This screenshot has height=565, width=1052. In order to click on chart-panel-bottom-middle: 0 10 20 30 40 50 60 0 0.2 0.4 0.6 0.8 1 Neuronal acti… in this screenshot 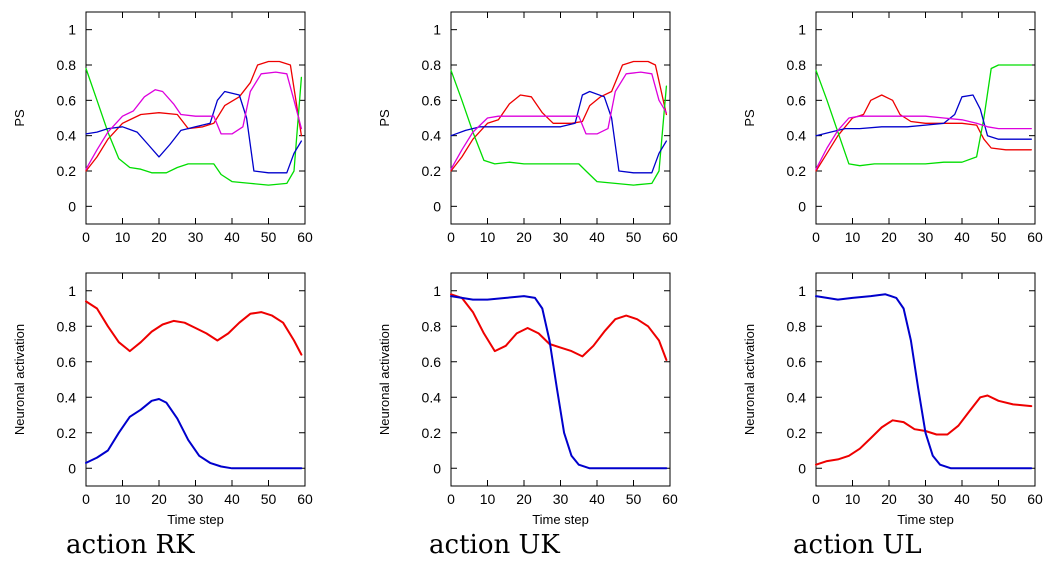, I will do `click(527, 399)`.